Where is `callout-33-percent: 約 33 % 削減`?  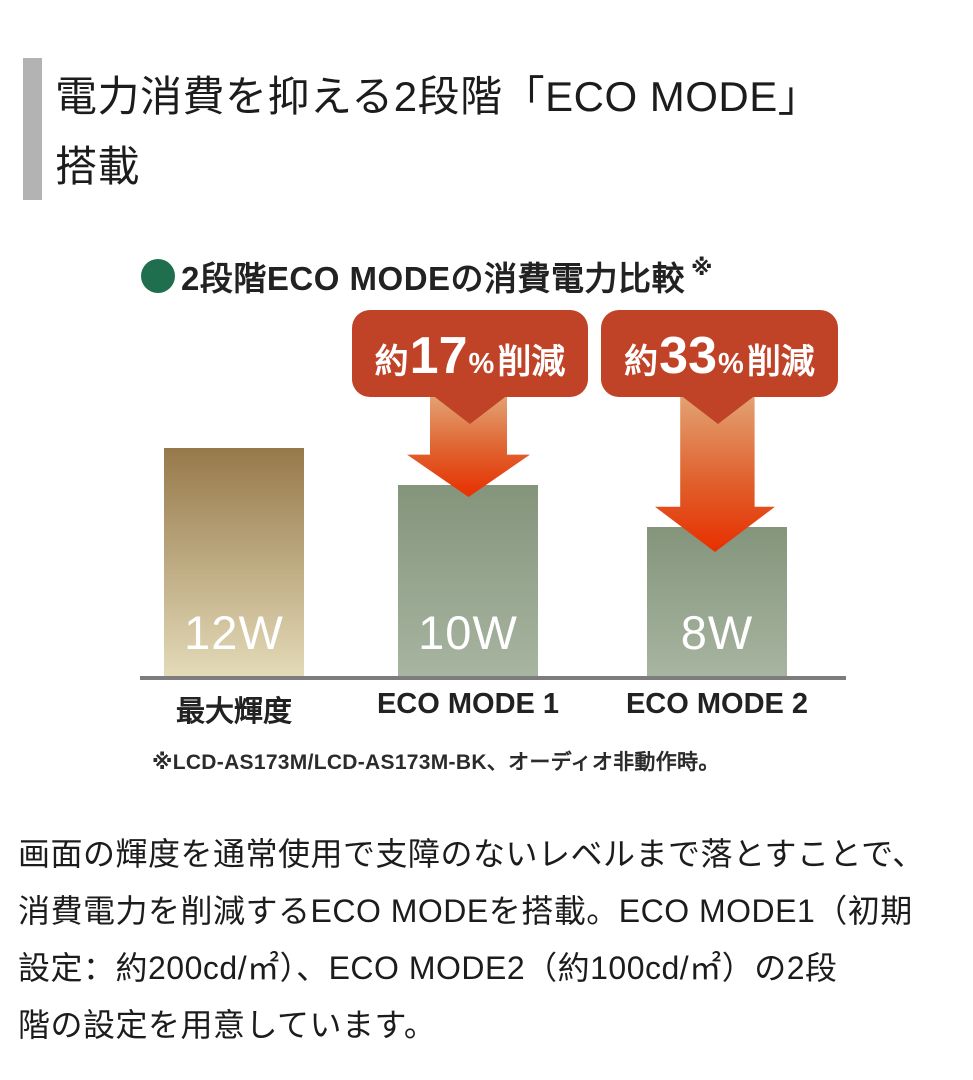
callout-33-percent: 約 33 % 削減 is located at coordinates (719, 353).